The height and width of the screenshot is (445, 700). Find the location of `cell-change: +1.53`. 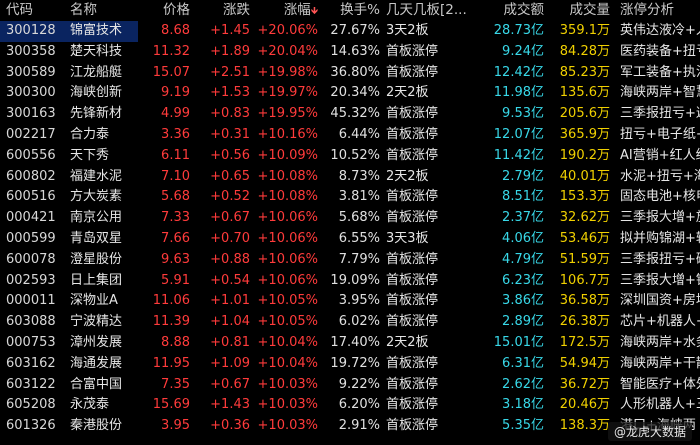

cell-change: +1.53 is located at coordinates (230, 93).